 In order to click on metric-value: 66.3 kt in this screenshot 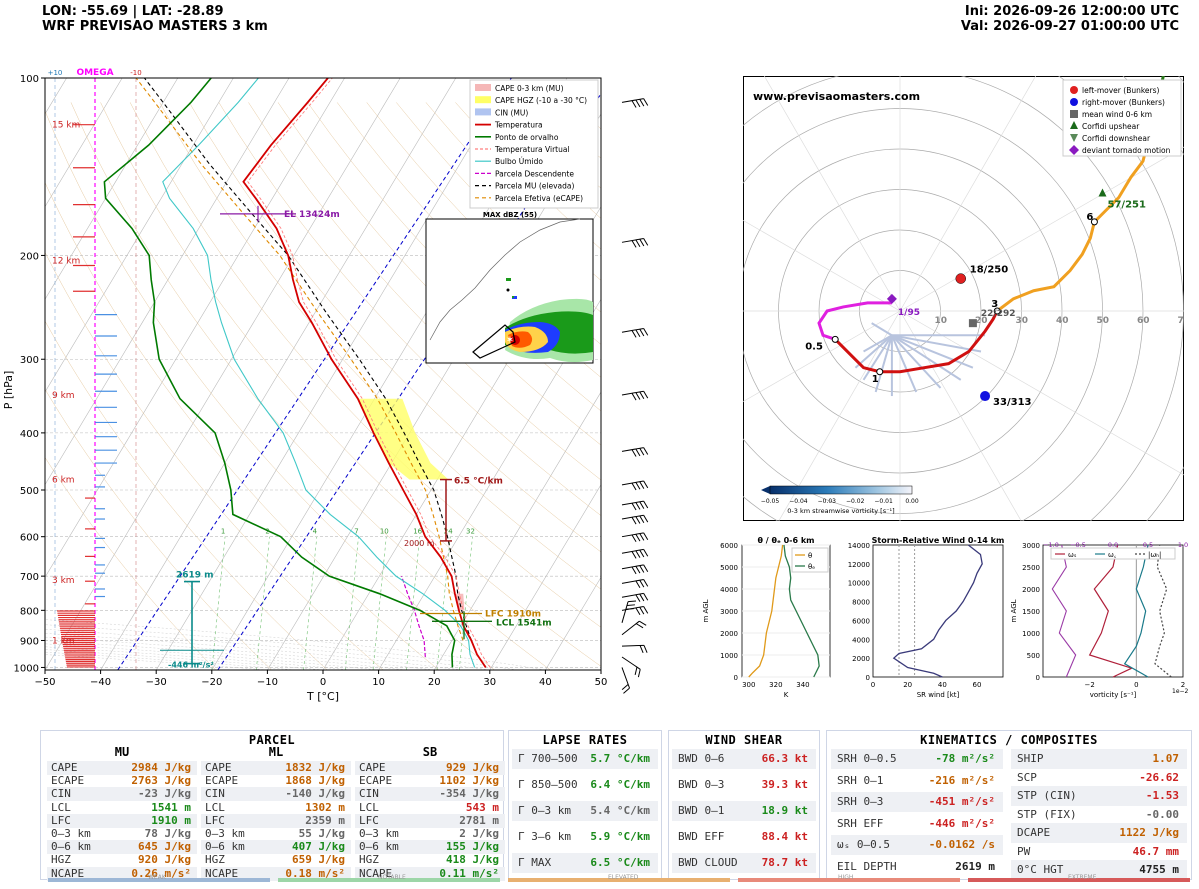, I will do `click(784, 758)`.